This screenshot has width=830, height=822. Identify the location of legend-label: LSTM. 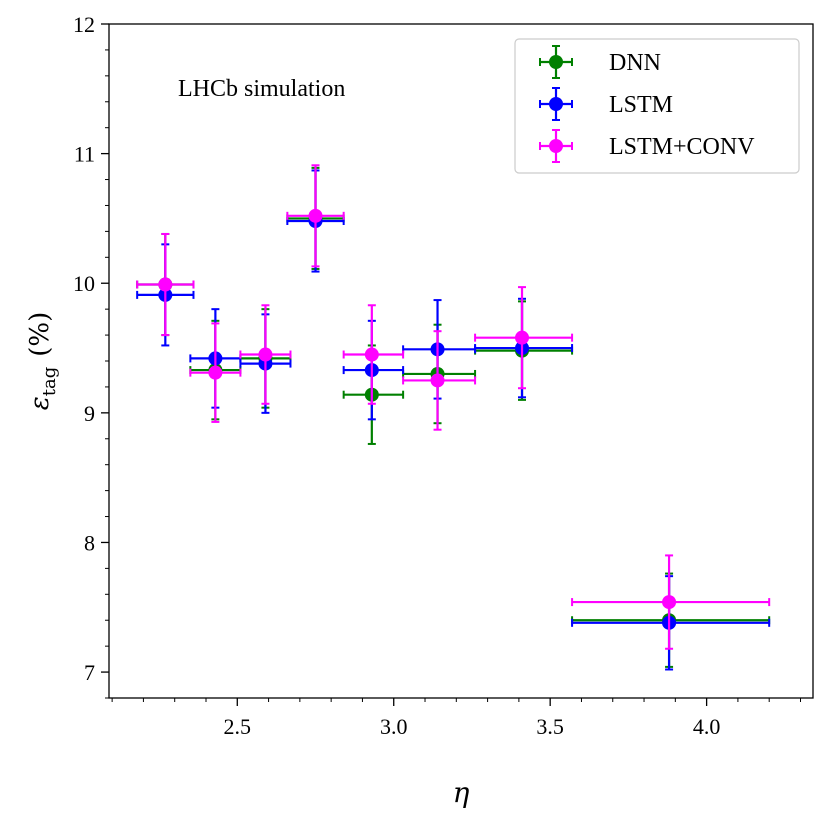
(641, 105).